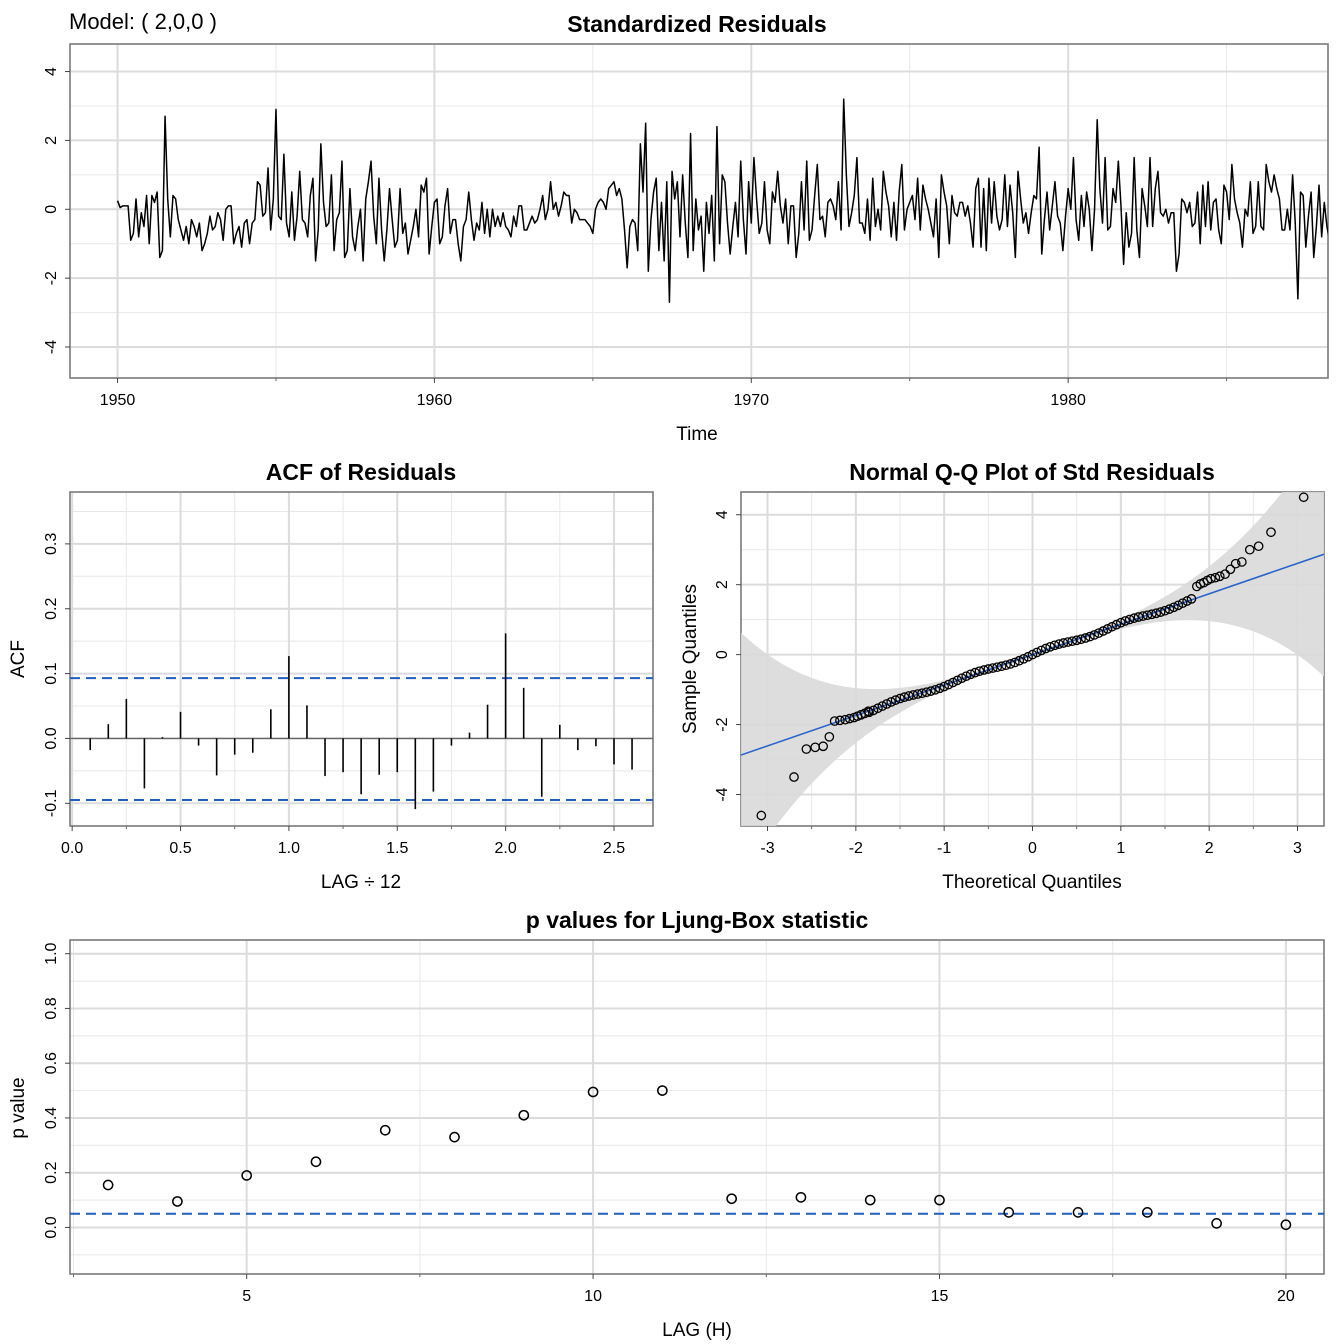 This screenshot has height=1344, width=1344. Describe the element at coordinates (361, 882) in the screenshot. I see `acf-x-label: LAG ÷ 12` at that location.